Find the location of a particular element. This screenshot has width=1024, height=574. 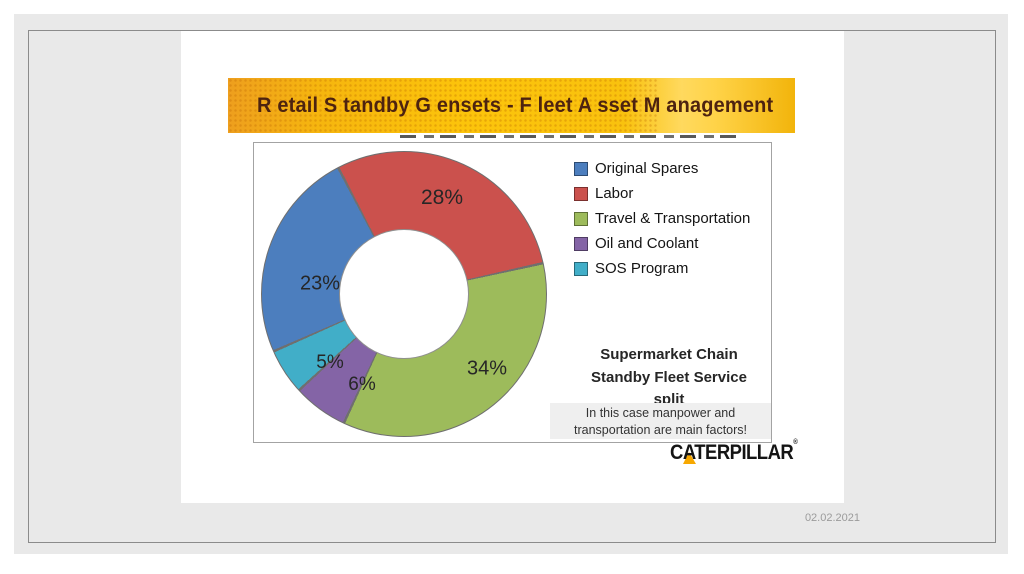

slice-label-original-spares: 23% is located at coordinates (320, 283).